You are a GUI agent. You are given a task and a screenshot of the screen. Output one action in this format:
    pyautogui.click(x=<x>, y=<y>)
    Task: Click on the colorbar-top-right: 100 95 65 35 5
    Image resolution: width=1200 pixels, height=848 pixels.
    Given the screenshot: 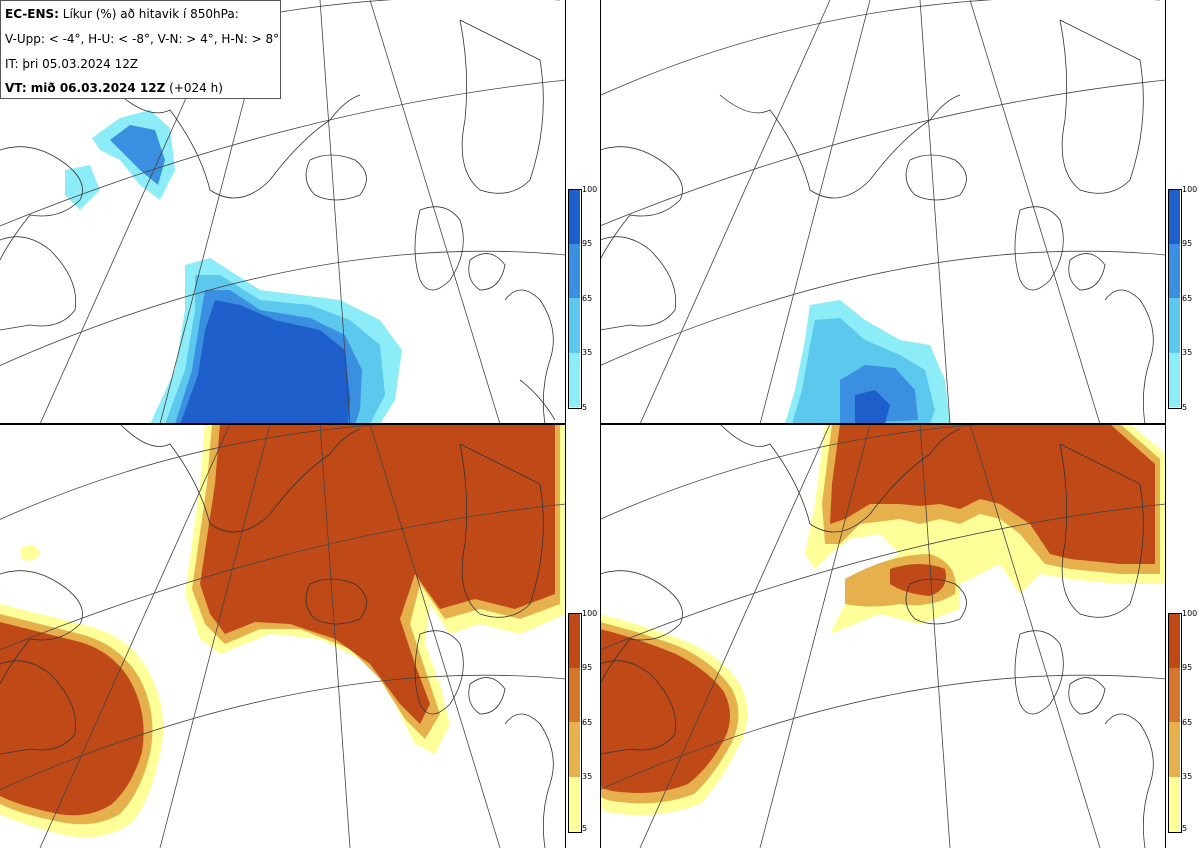 What is the action you would take?
    pyautogui.click(x=1184, y=298)
    